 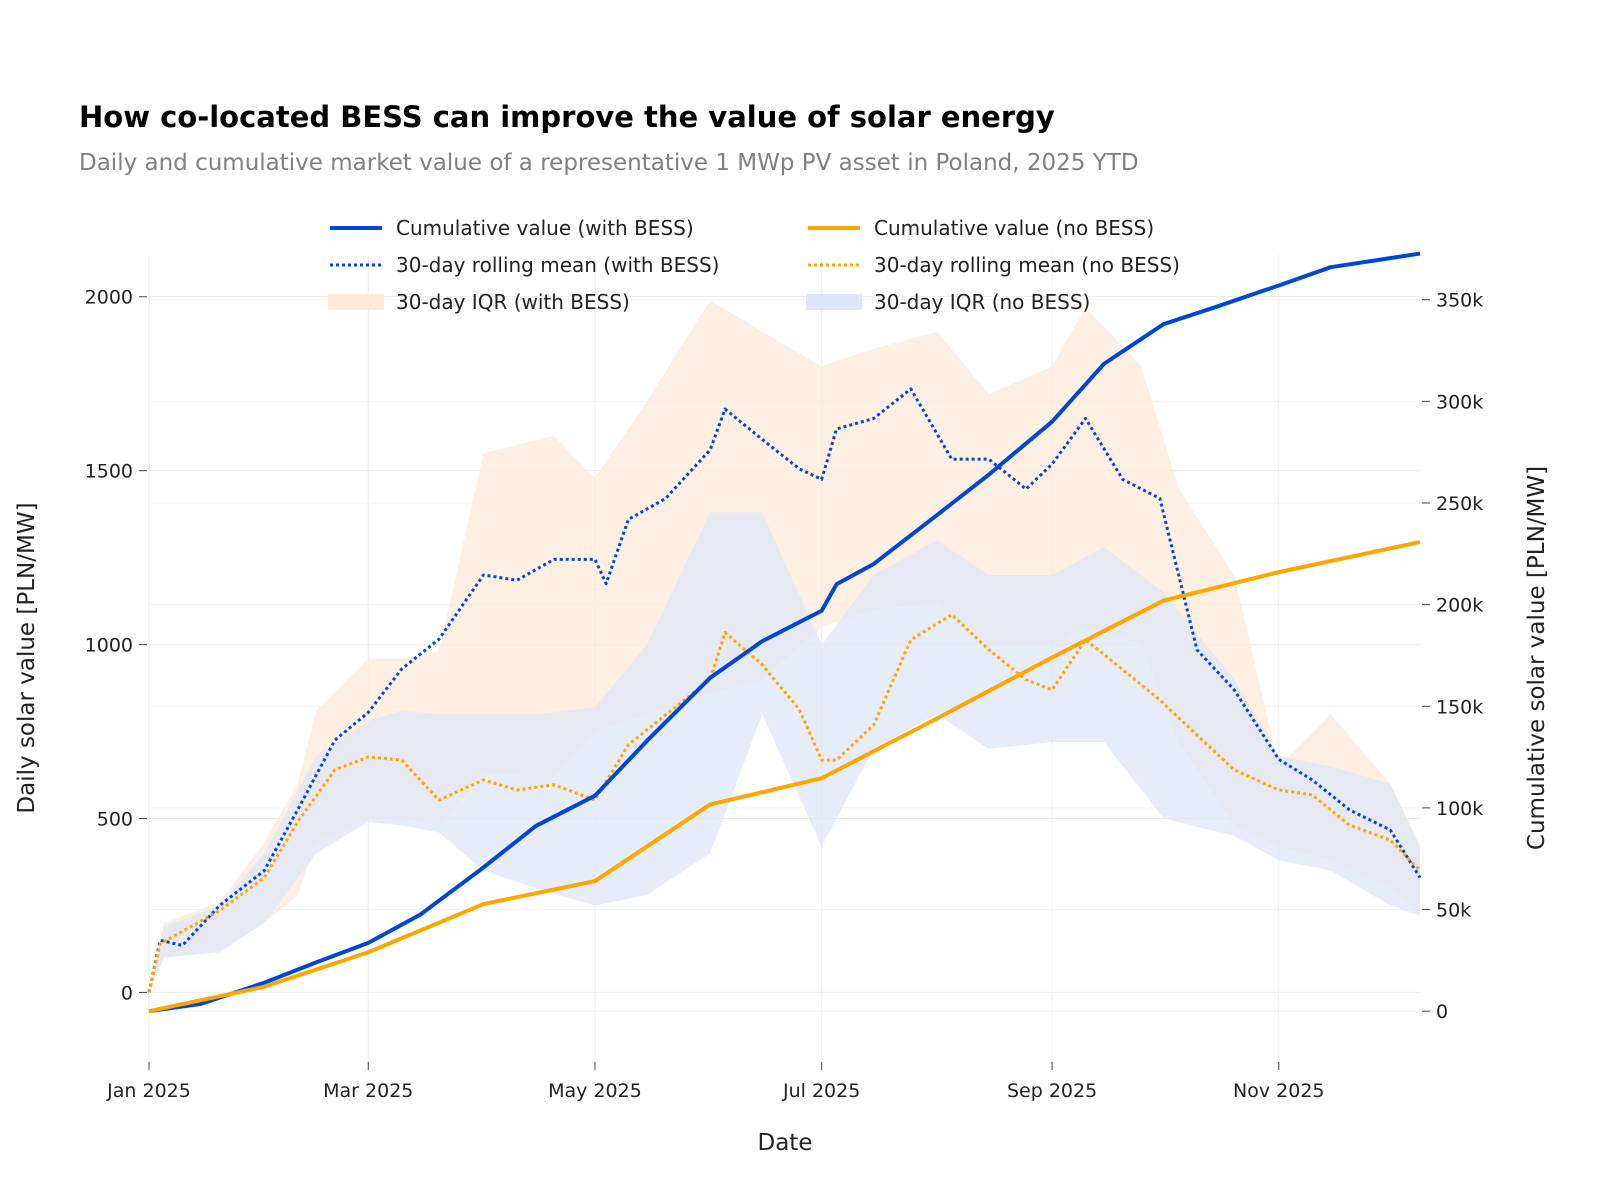 I want to click on x-tick-label: Nov 2025, so click(x=1278, y=1091).